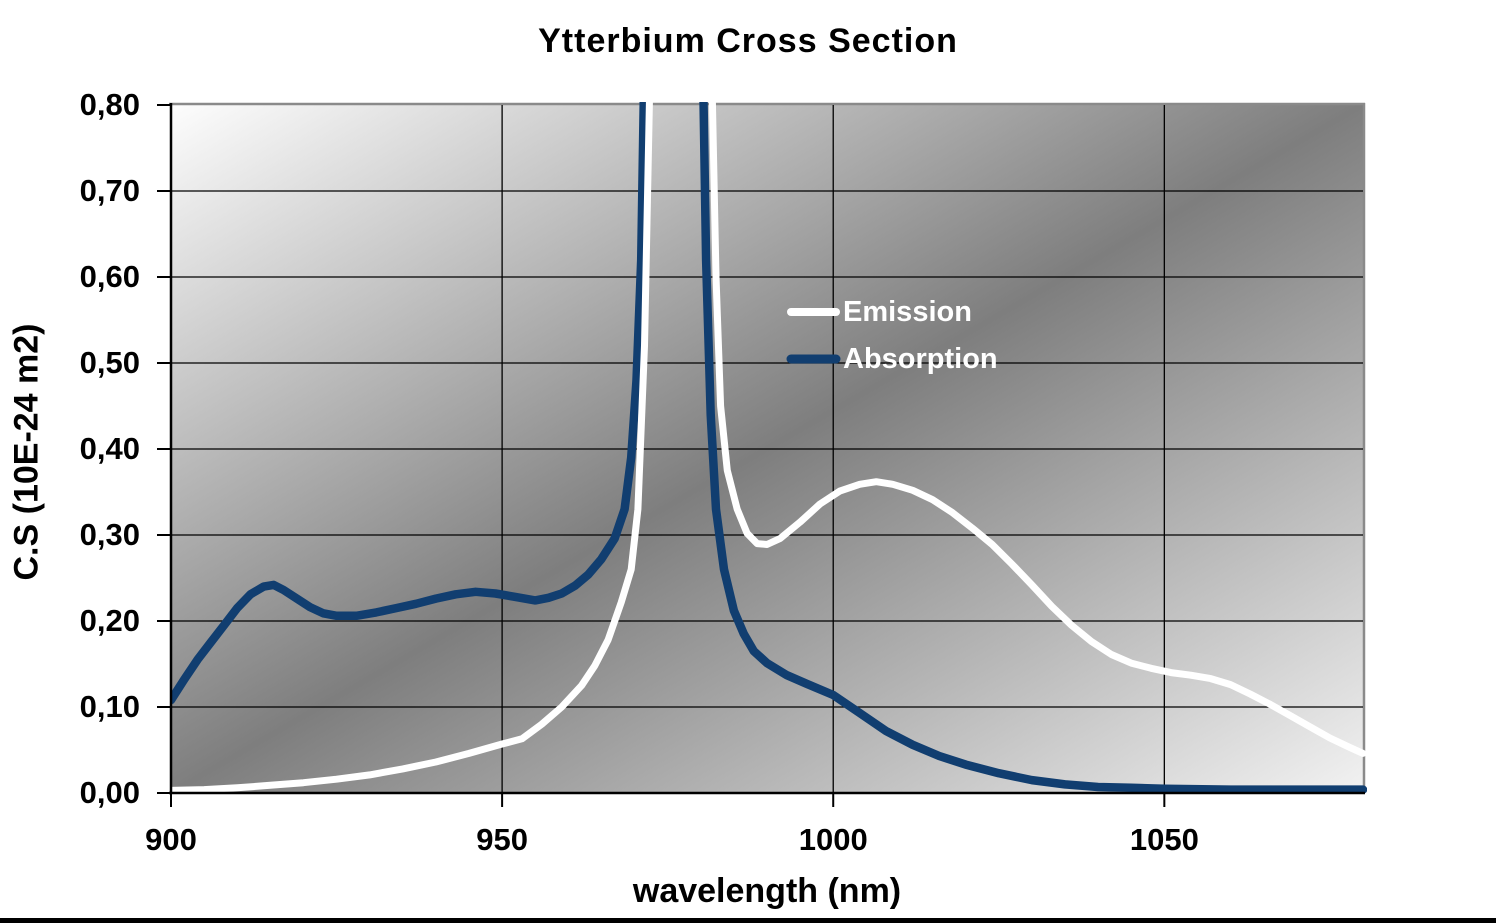 Image resolution: width=1496 pixels, height=923 pixels. Describe the element at coordinates (109, 706) in the screenshot. I see `y-tick-label: 0,10` at that location.